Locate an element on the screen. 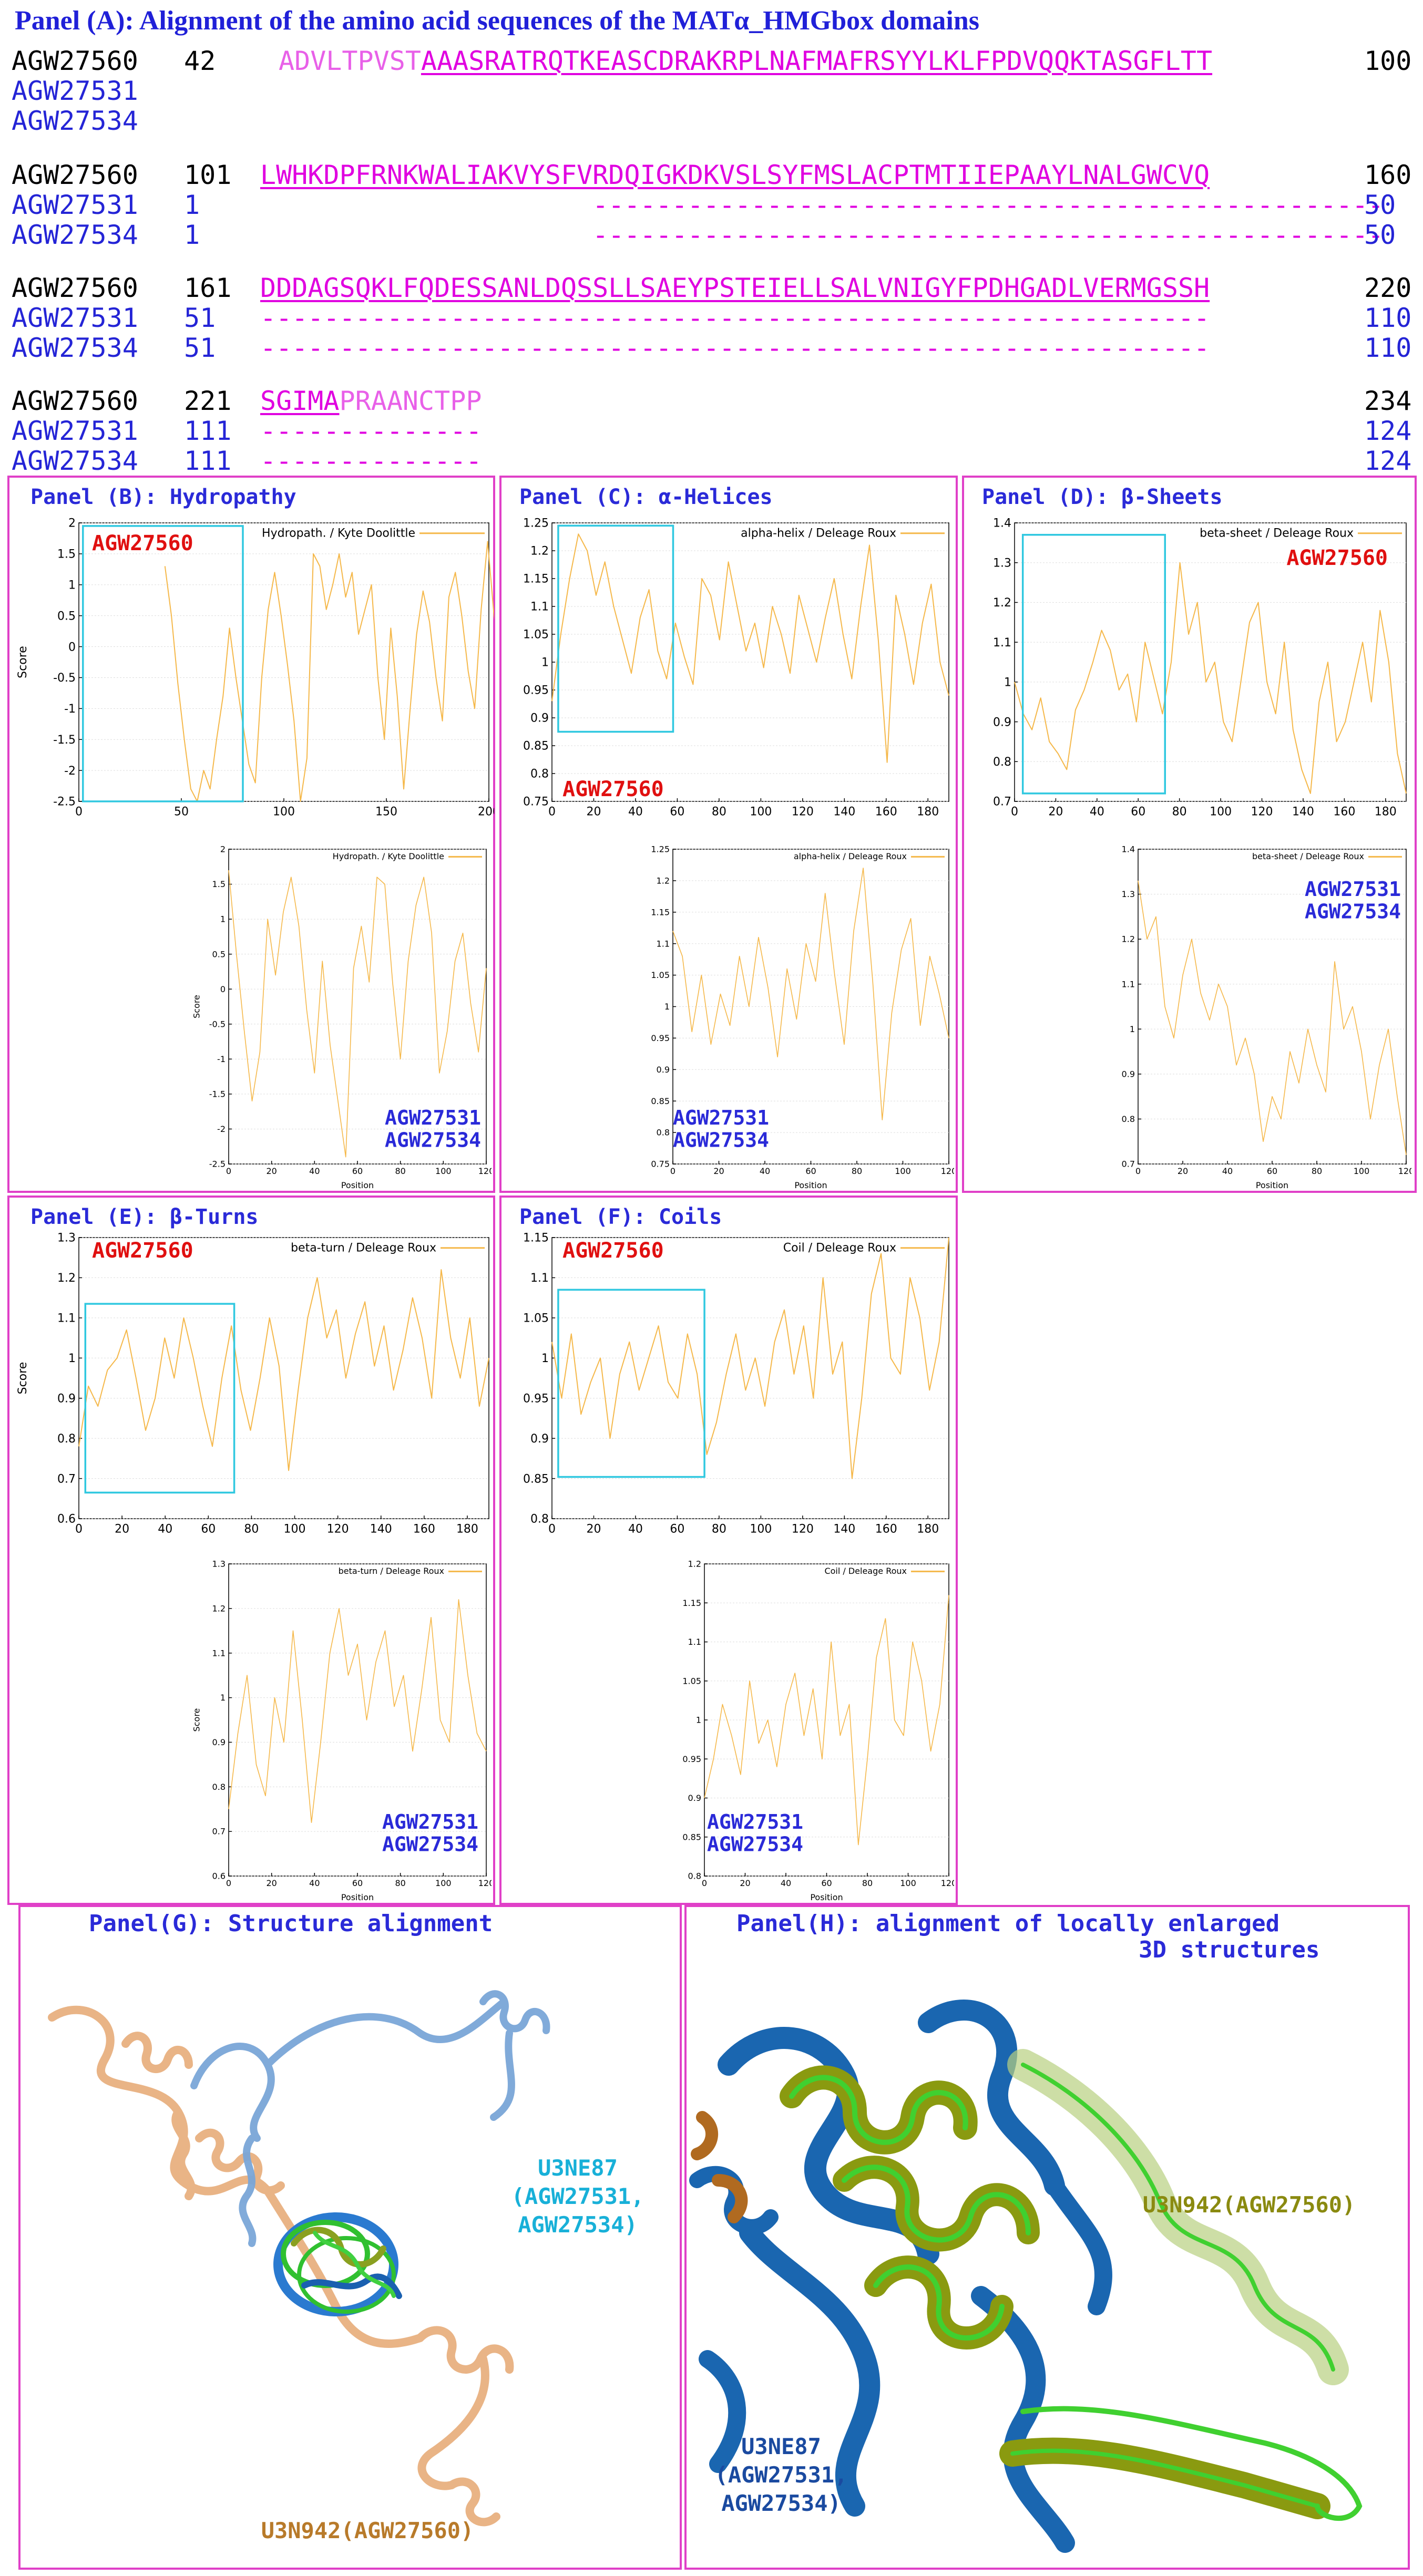 The height and width of the screenshot is (2576, 1423). y-tick-label: 1.2 is located at coordinates (1002, 603).